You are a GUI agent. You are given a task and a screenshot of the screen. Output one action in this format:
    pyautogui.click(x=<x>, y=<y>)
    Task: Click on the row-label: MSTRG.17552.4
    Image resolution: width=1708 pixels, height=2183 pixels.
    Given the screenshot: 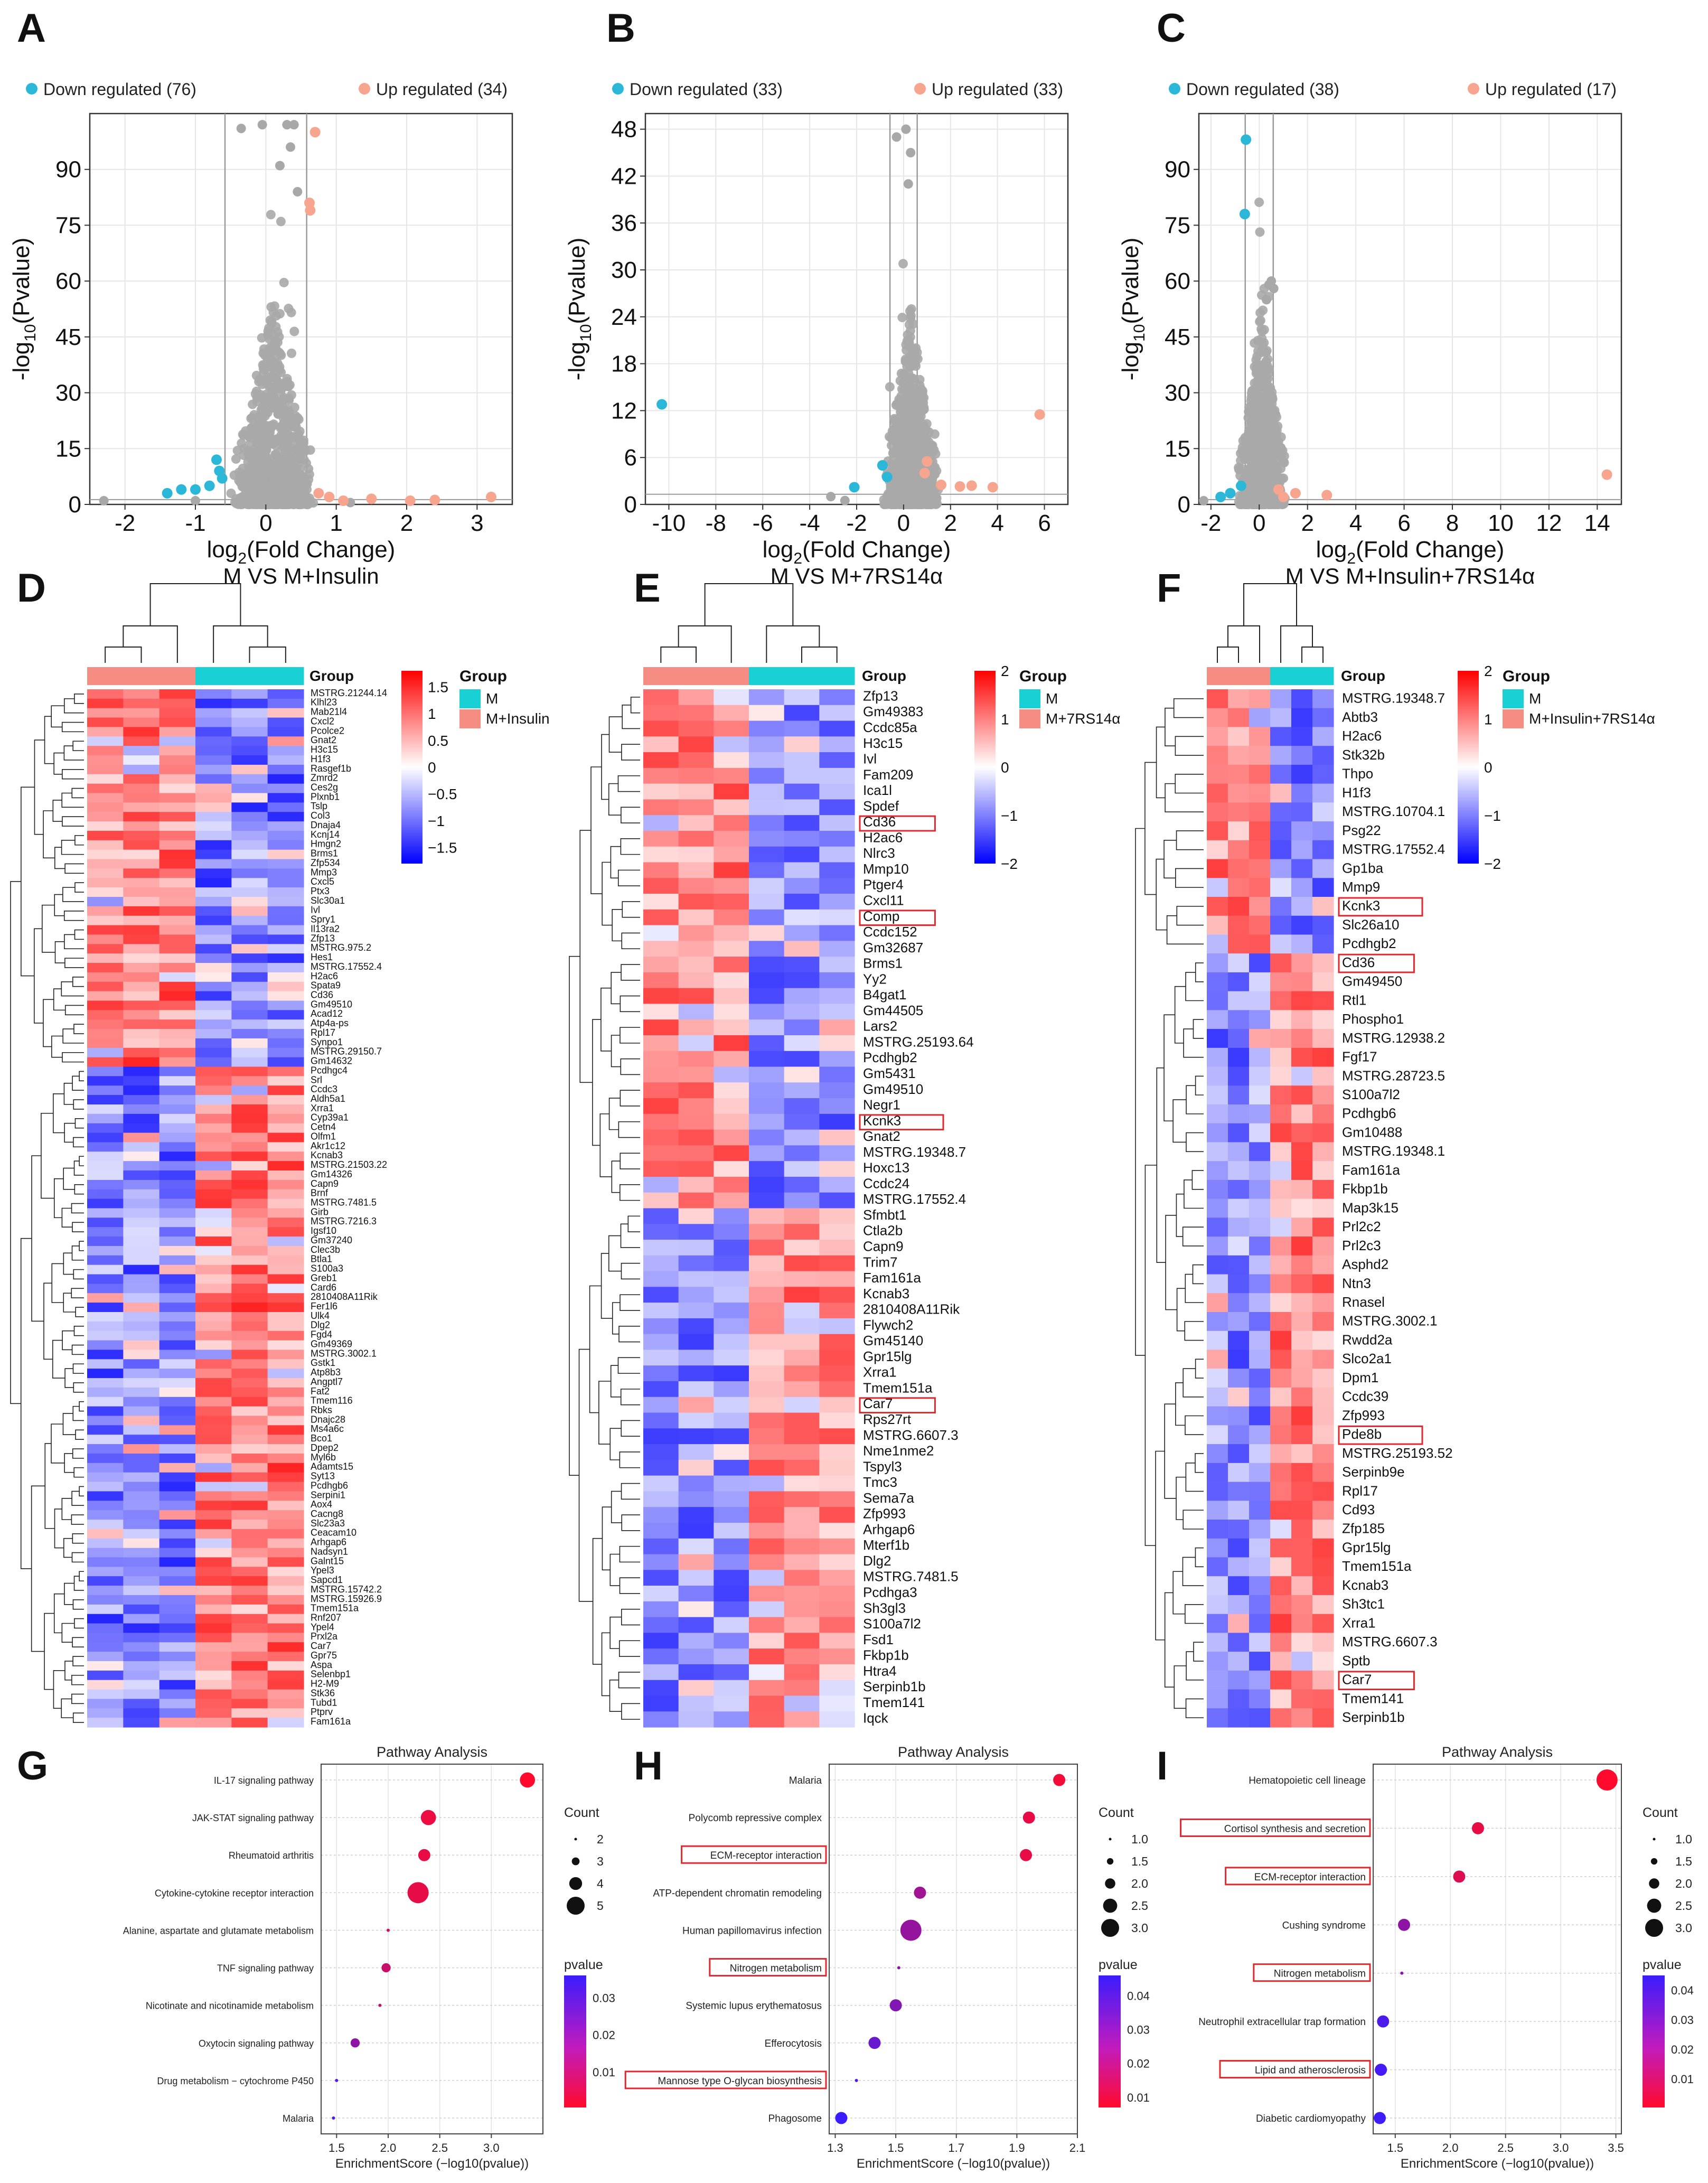 What is the action you would take?
    pyautogui.click(x=914, y=1199)
    